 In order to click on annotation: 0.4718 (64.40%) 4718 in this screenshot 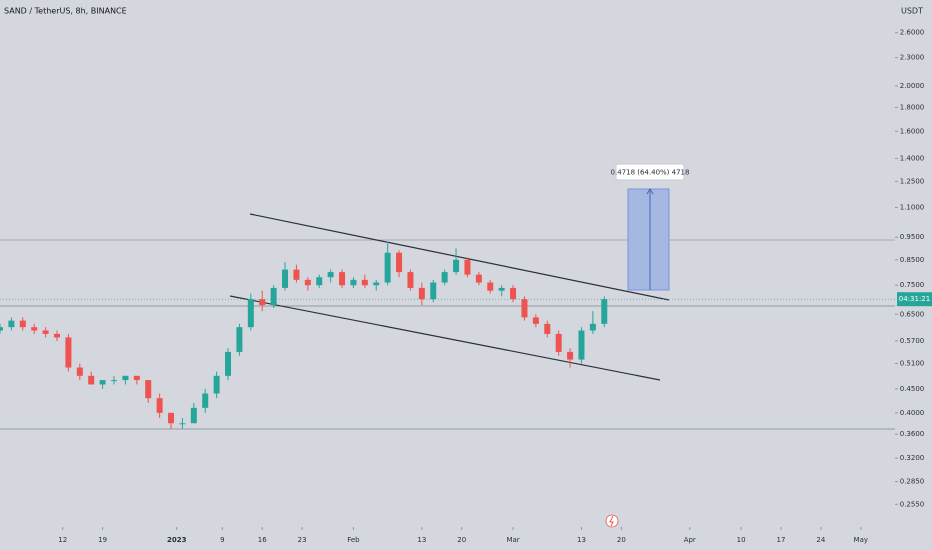, I will do `click(650, 173)`.